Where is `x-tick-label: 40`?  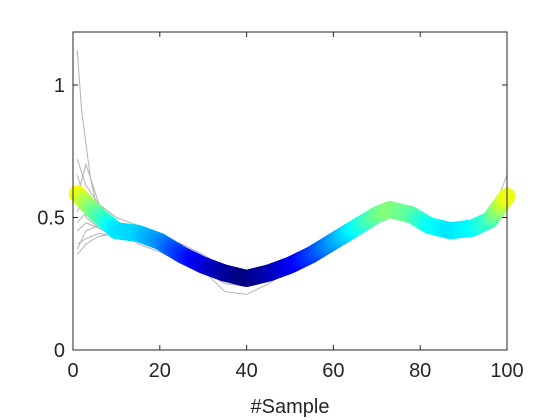
x-tick-label: 40 is located at coordinates (246, 371).